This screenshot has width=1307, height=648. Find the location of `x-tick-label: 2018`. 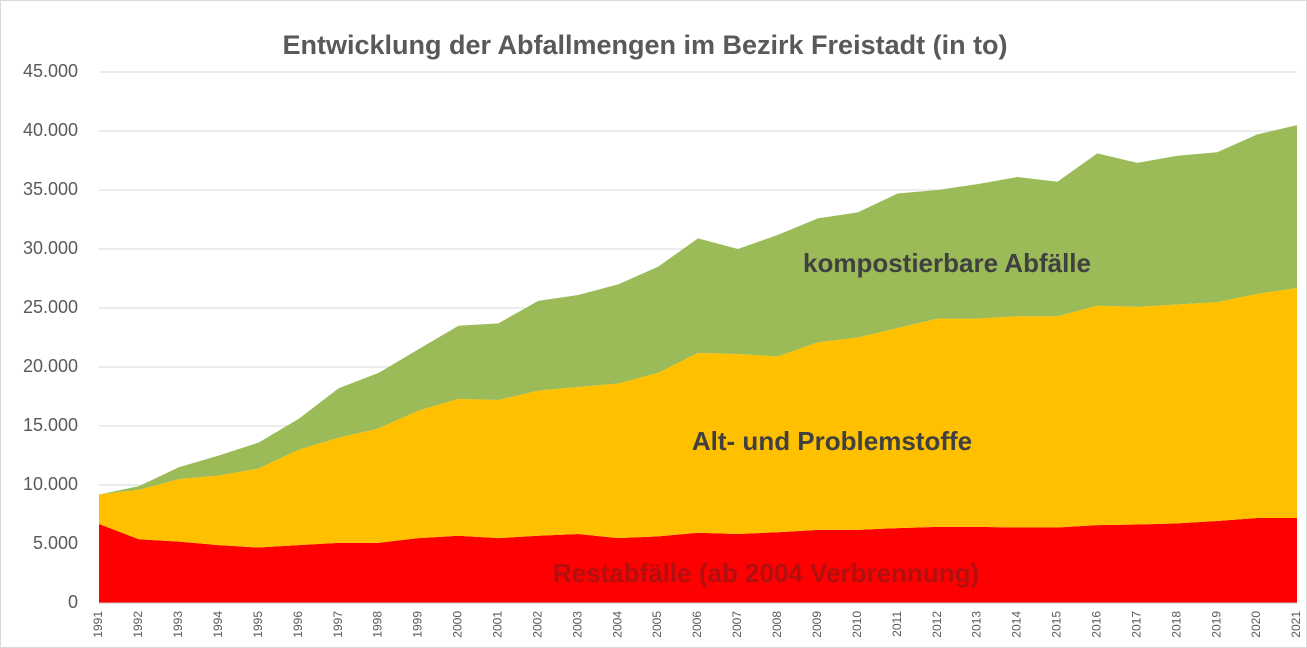

x-tick-label: 2018 is located at coordinates (1176, 624).